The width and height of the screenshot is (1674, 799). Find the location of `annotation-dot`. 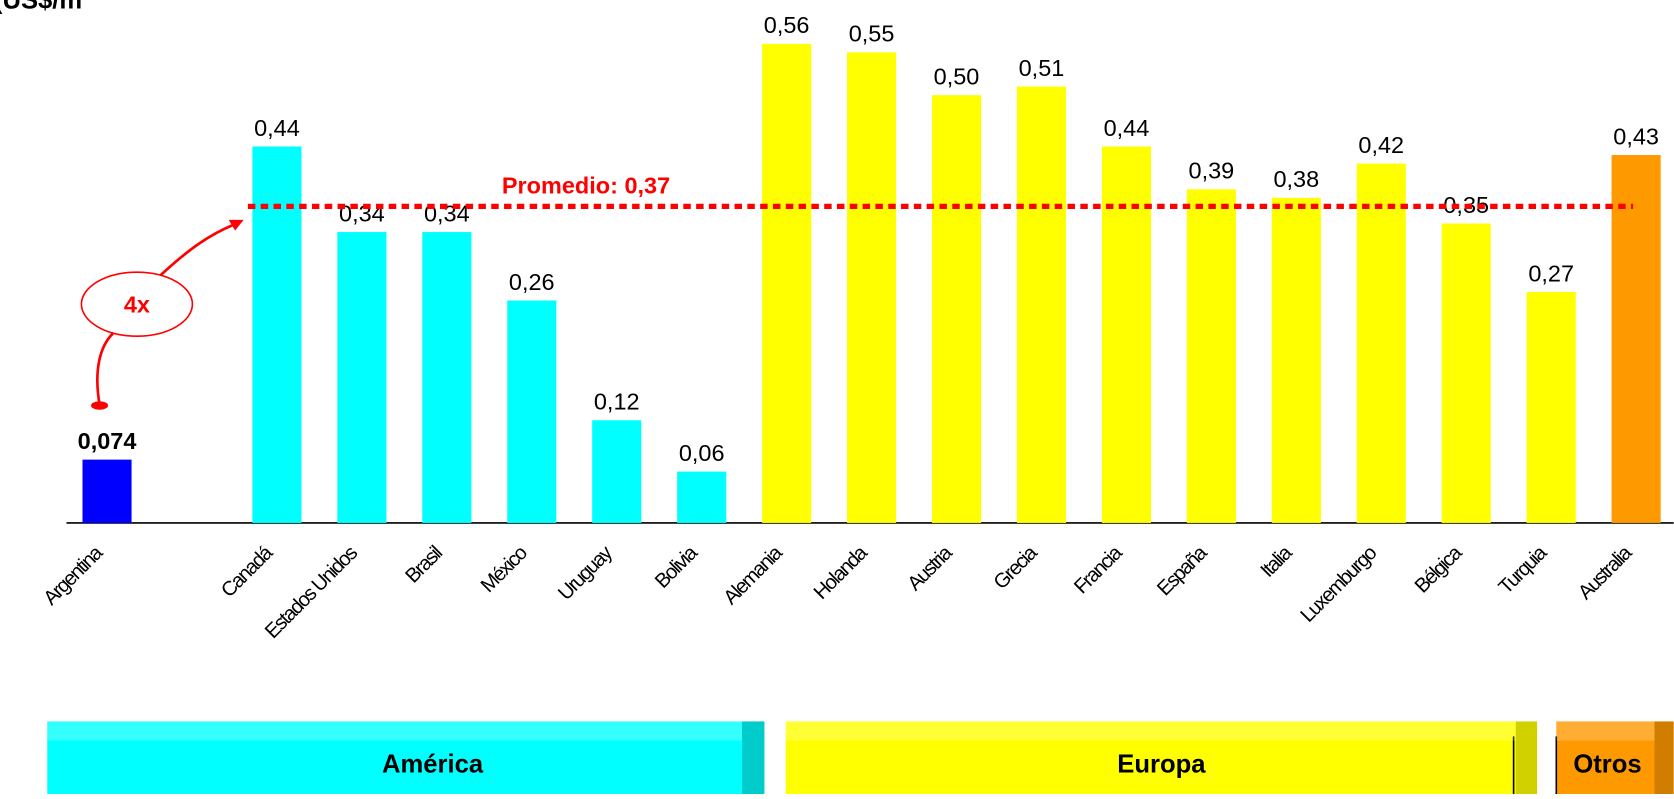

annotation-dot is located at coordinates (100, 405).